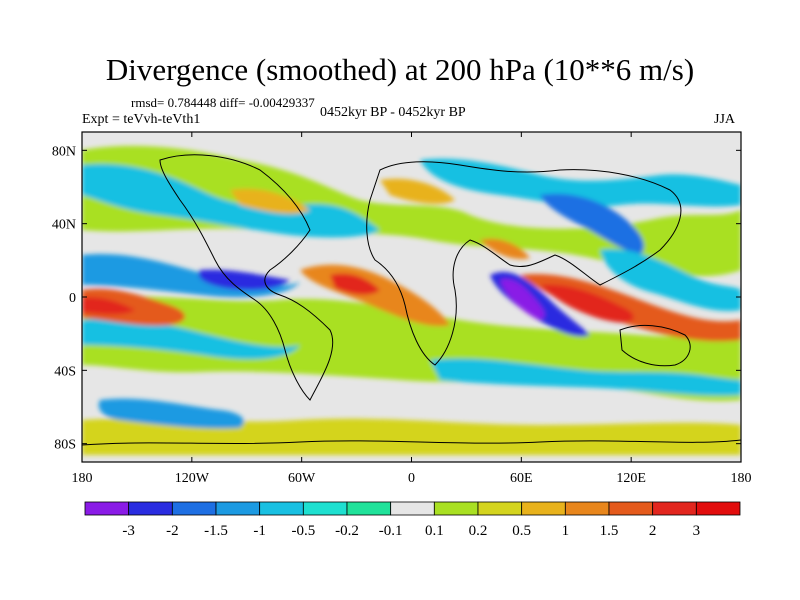  I want to click on colorbar-label: 1, so click(566, 531).